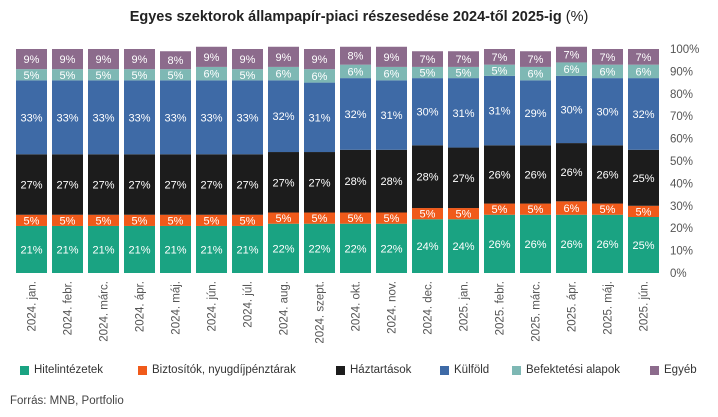 This screenshot has height=417, width=718. What do you see at coordinates (678, 274) in the screenshot?
I see `y-tick-label: 0%` at bounding box center [678, 274].